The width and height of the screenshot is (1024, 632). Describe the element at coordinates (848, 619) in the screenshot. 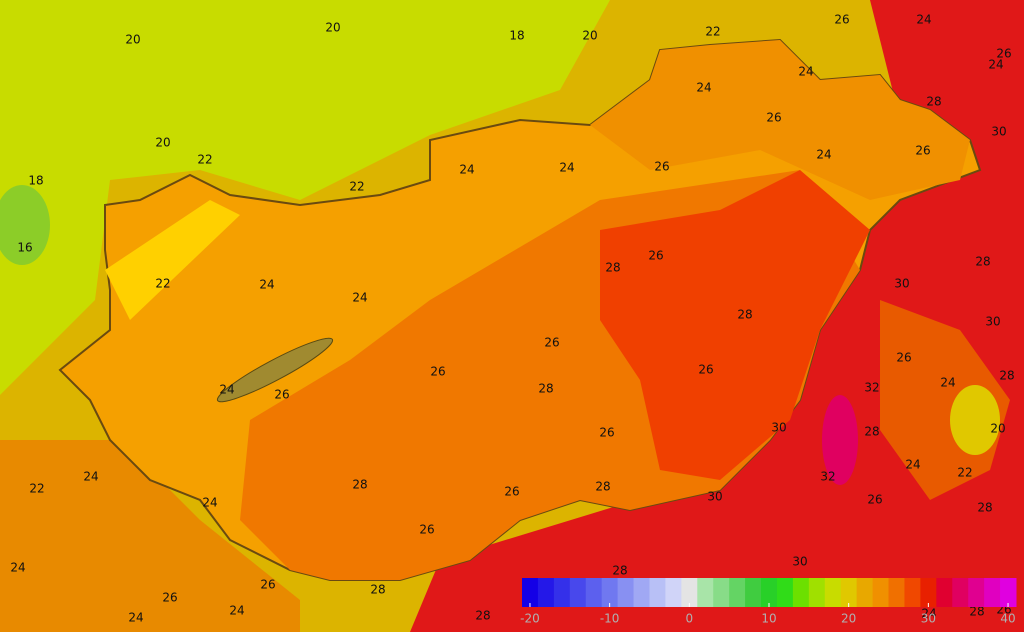

I see `colorbar-tick-label: 20` at that location.